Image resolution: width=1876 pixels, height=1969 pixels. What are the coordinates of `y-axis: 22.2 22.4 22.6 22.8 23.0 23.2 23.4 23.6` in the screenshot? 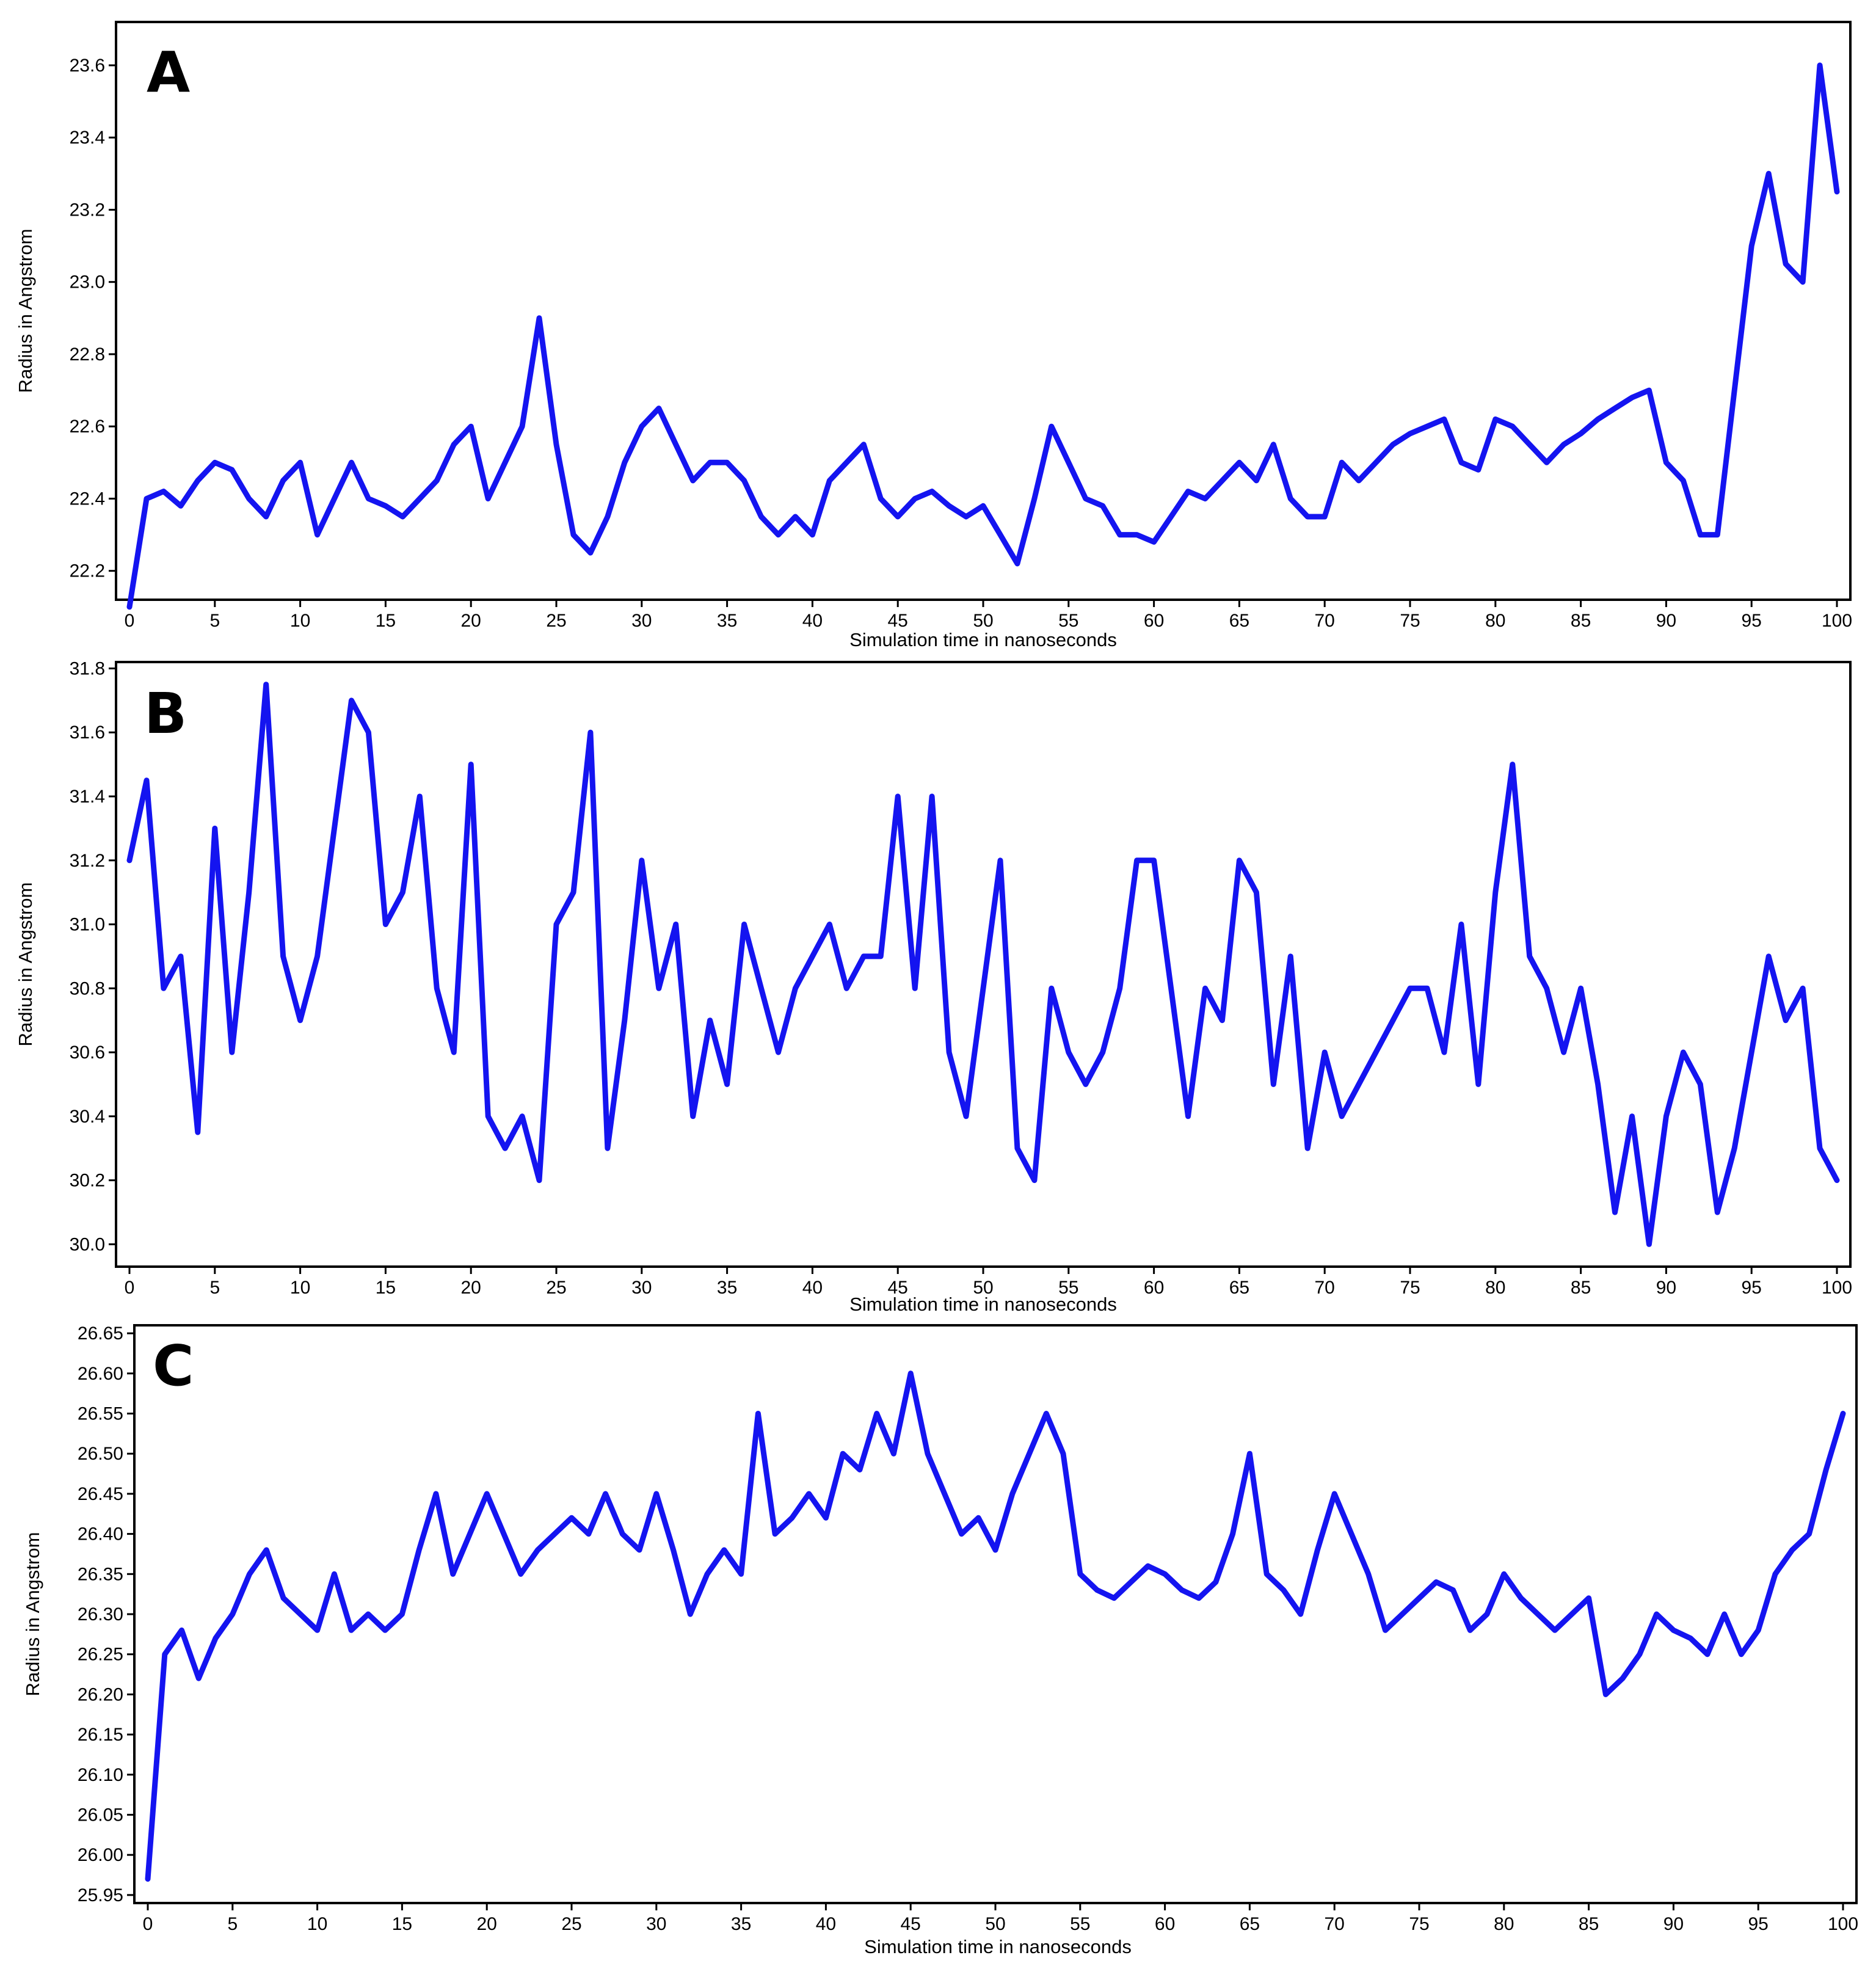 It's located at (93, 319).